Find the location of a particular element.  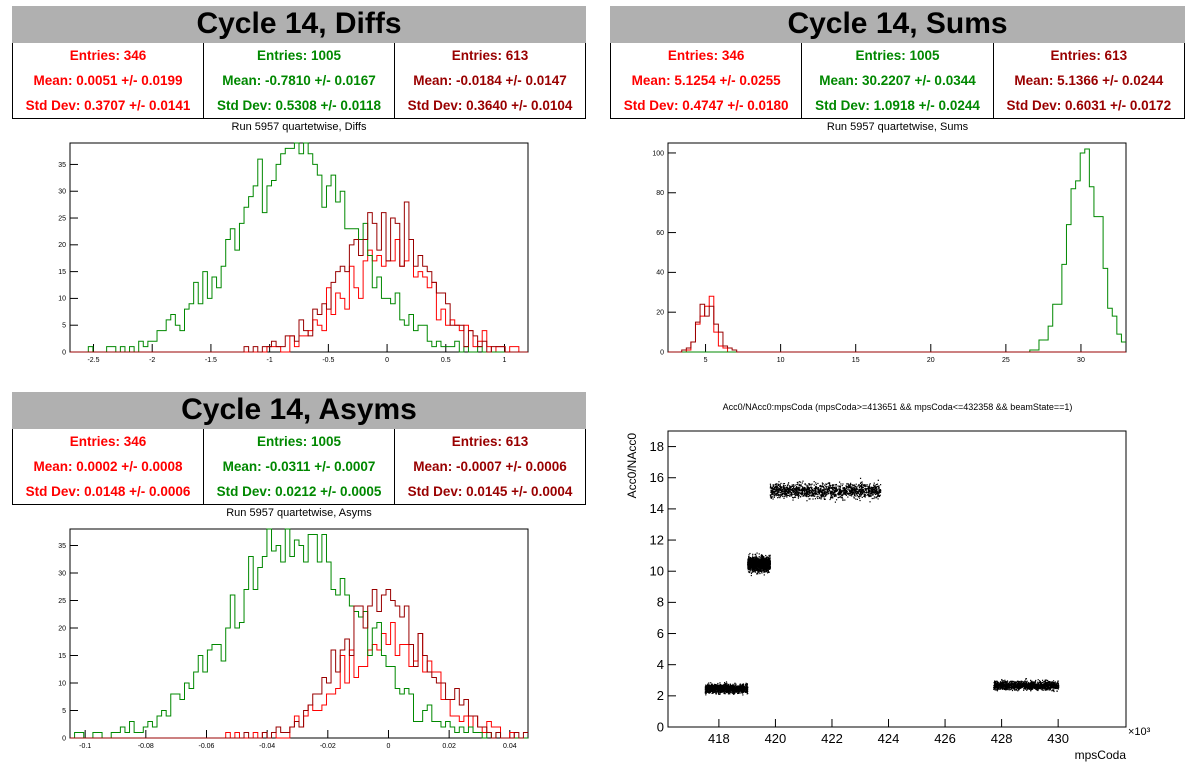

x-tick-label: 0 is located at coordinates (389, 746).